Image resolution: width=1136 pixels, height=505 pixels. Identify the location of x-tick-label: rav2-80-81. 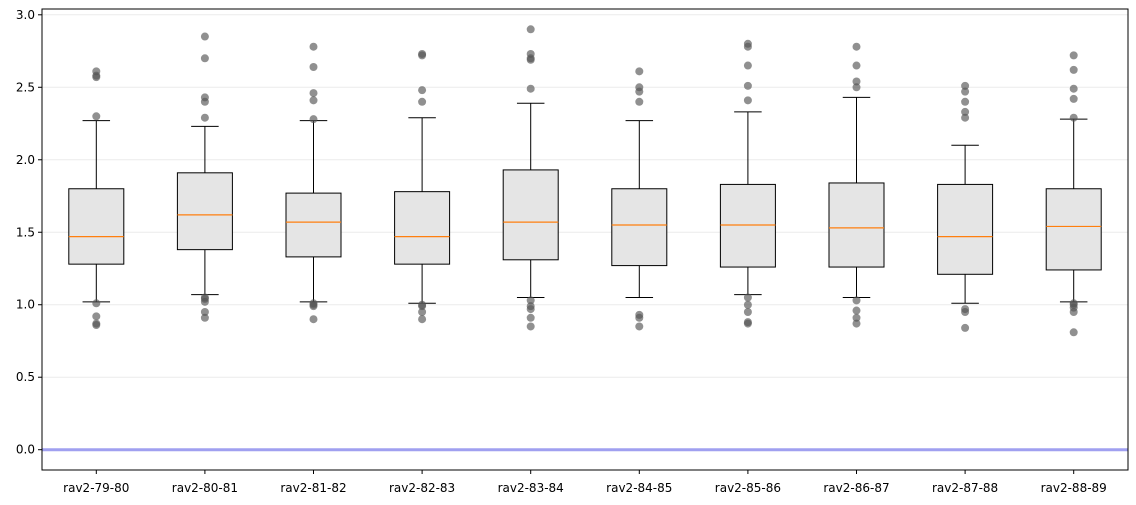
(205, 488).